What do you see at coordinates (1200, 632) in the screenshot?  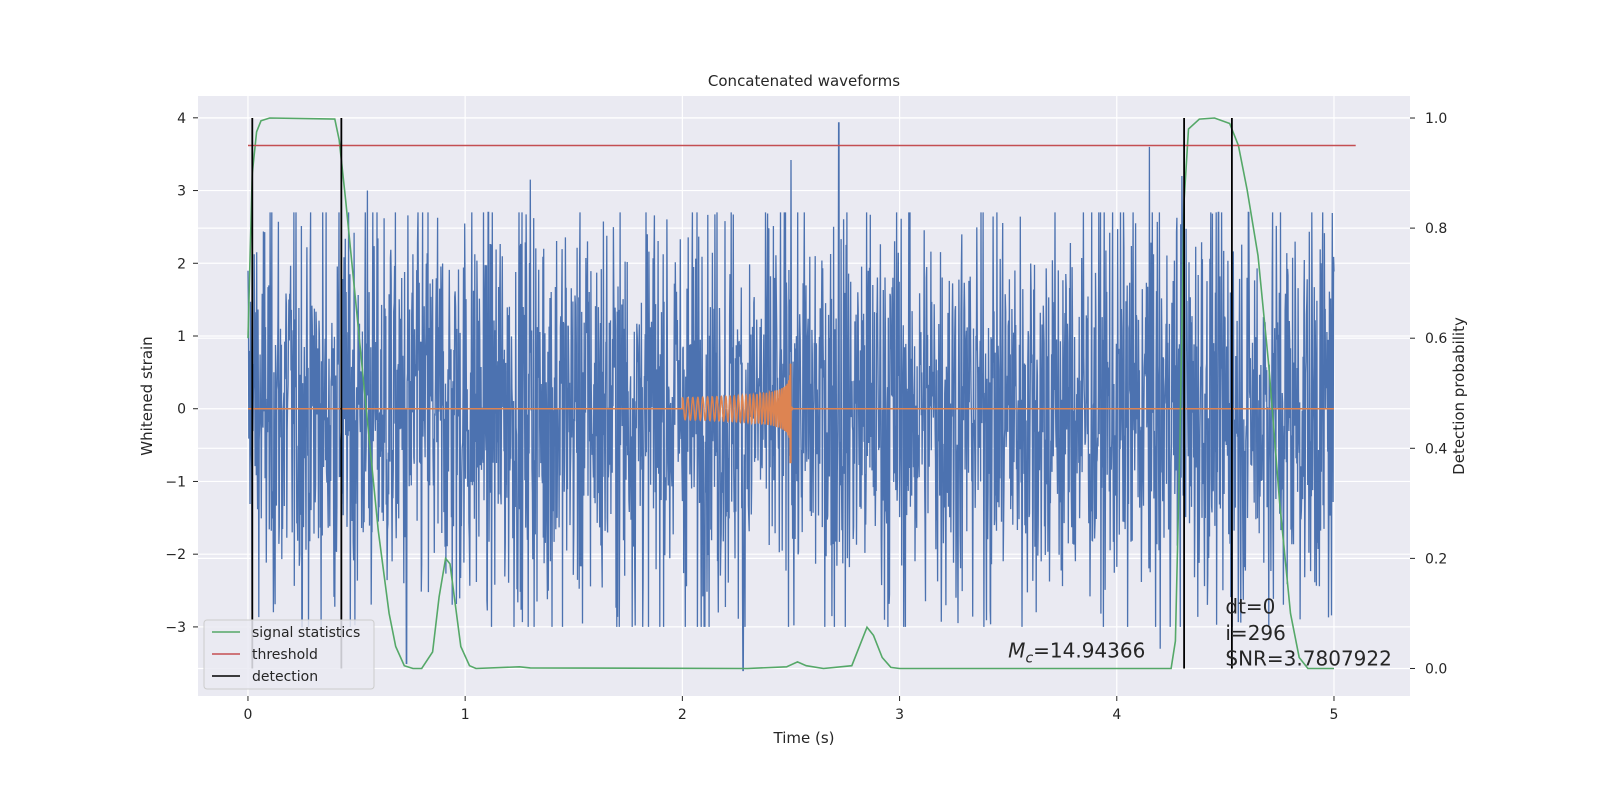 I see `annotations: Mc=14.94366 dt=0 i=296 SNR=3.7807922` at bounding box center [1200, 632].